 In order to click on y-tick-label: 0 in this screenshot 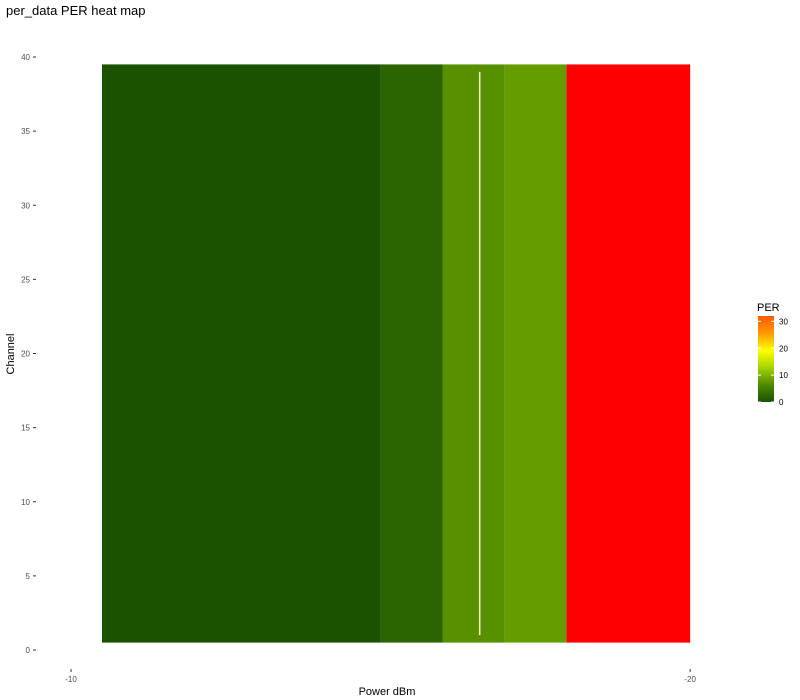, I will do `click(28, 650)`.